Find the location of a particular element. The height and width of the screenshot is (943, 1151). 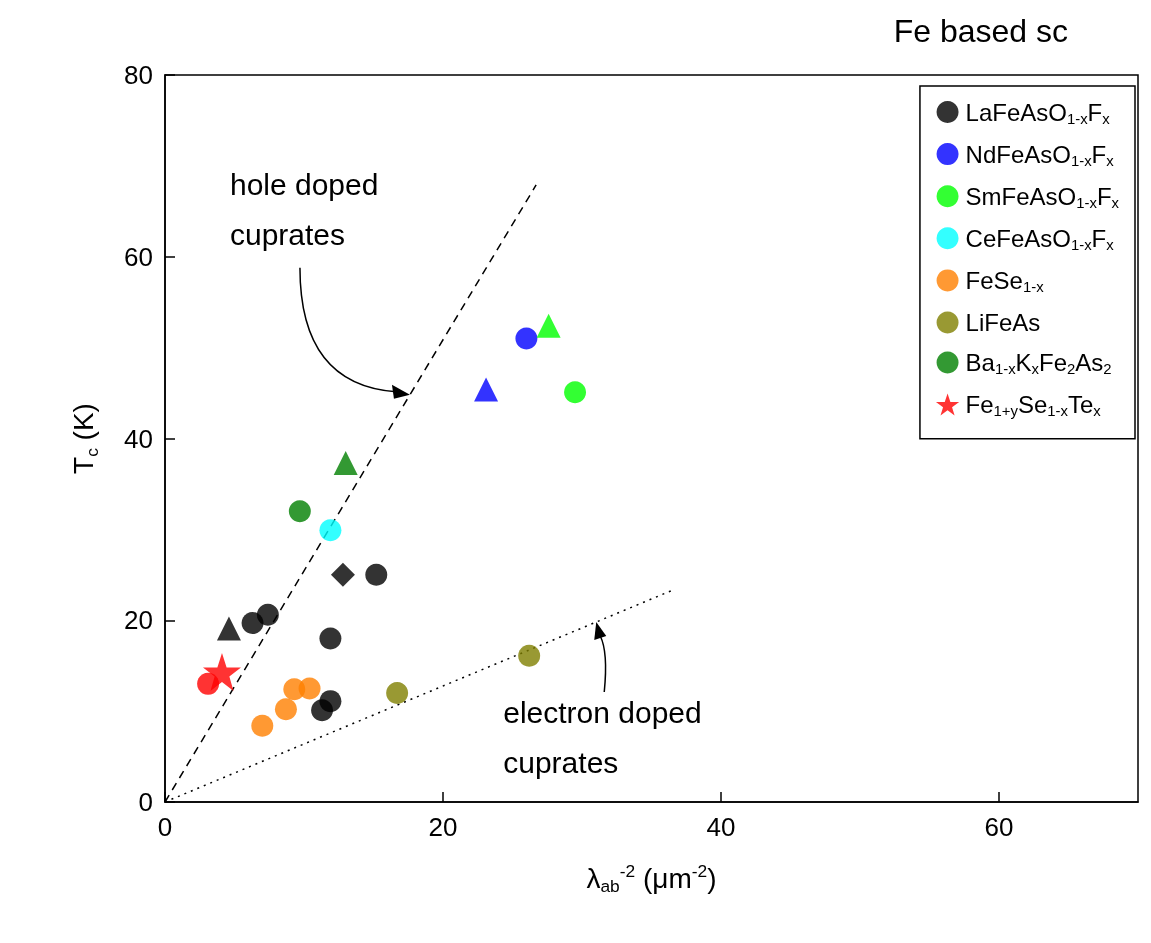

x-tick-label: 40 is located at coordinates (721, 827).